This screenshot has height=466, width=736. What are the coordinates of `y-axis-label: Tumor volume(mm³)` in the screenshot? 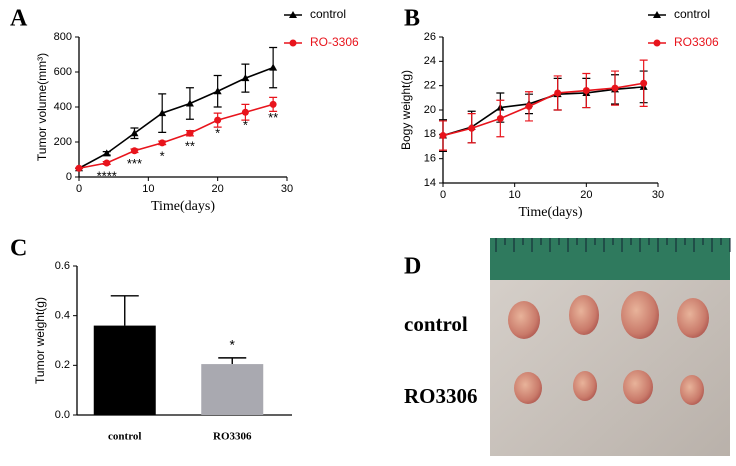 It's located at (42, 107).